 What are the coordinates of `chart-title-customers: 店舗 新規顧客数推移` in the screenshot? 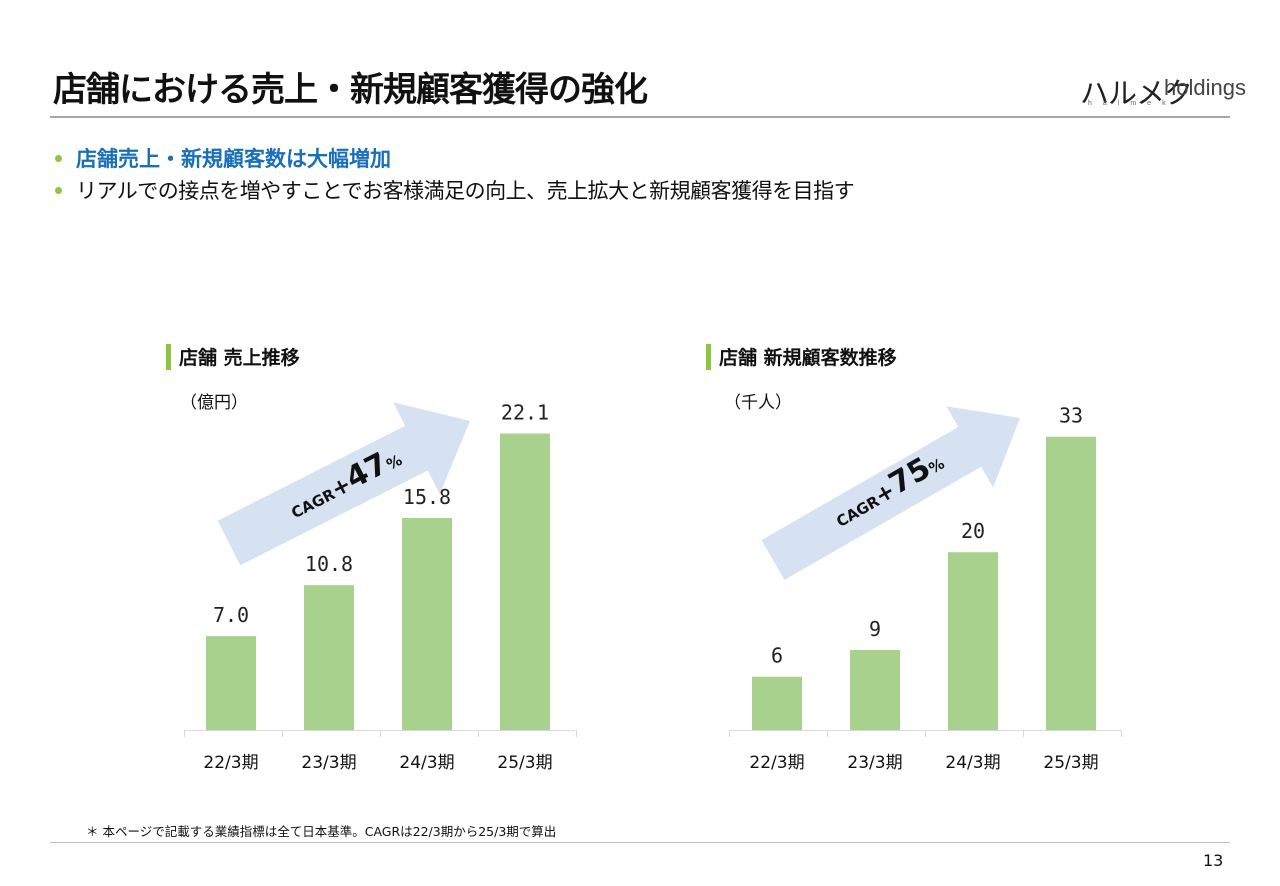 It's located at (801, 356).